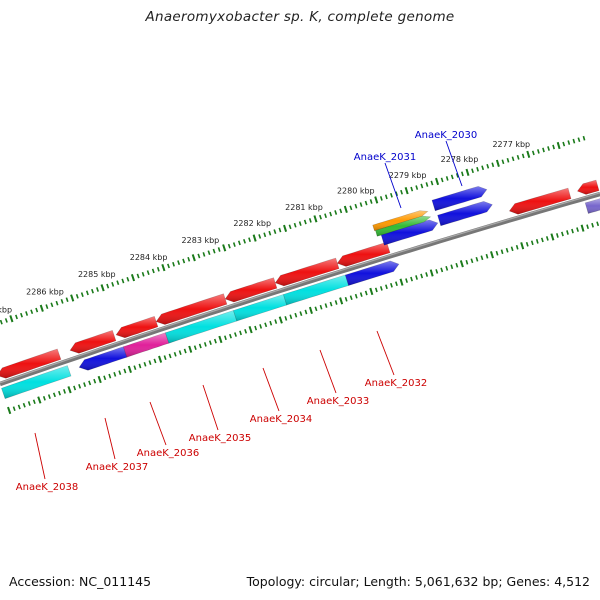  I want to click on gene-cyan-4-shade, so click(316, 290).